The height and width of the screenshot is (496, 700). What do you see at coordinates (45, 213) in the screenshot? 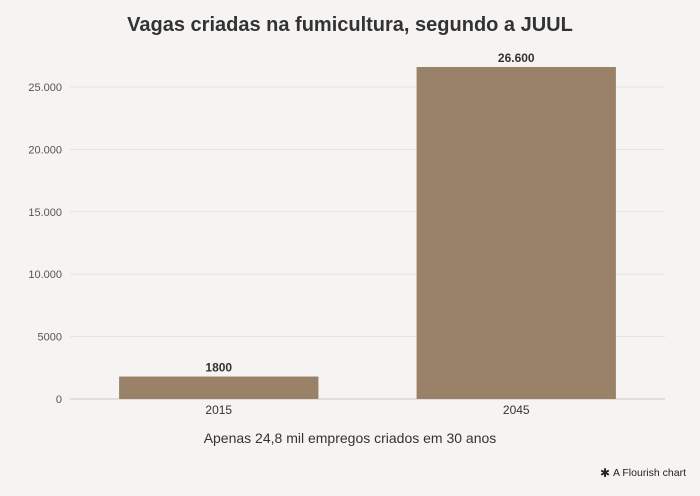
I see `y-tick-label: 15.000` at bounding box center [45, 213].